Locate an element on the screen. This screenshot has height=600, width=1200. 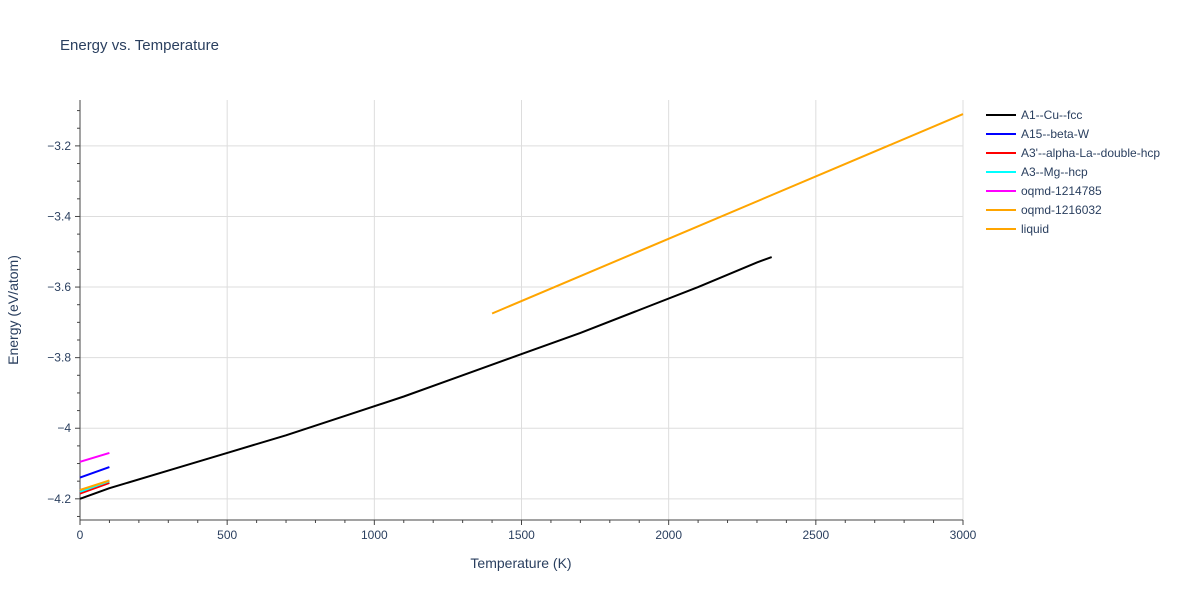
x-tick-label: 1500 is located at coordinates (521, 535).